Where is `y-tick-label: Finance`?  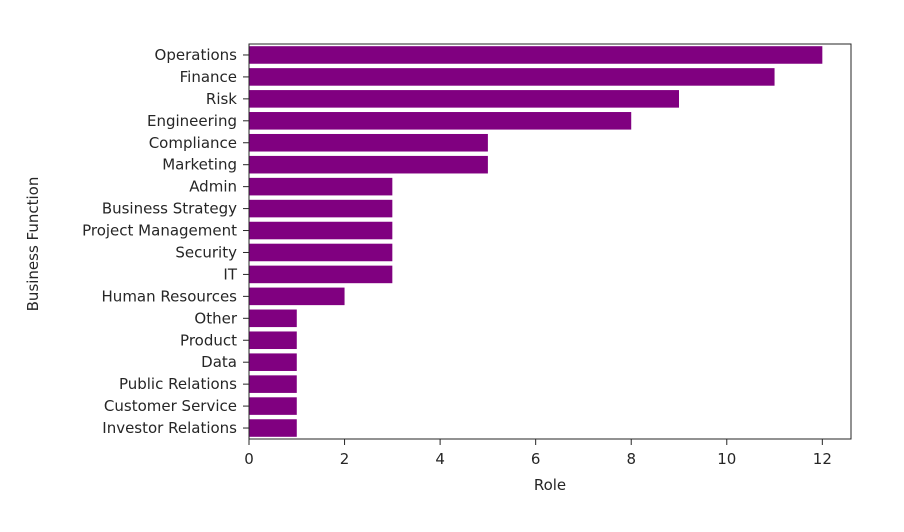
y-tick-label: Finance is located at coordinates (208, 77).